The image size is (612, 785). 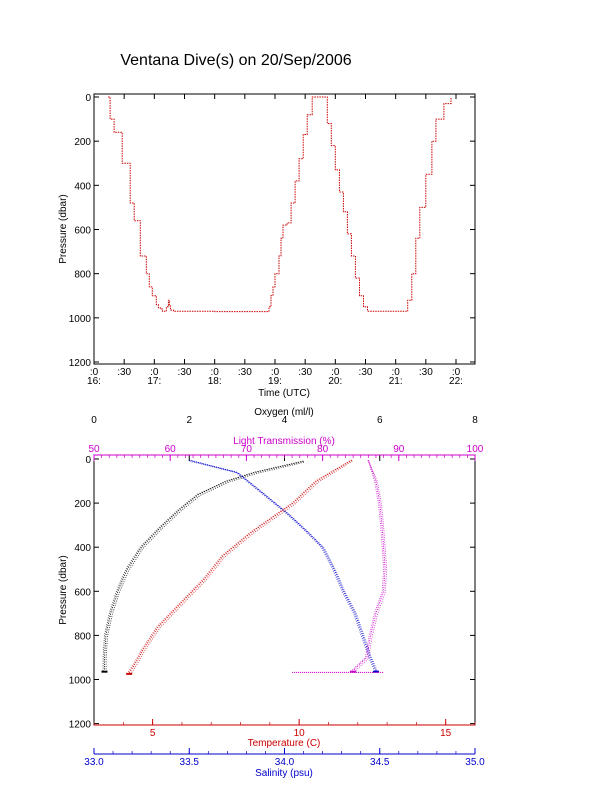 I want to click on oxygen-tick-label: 4, so click(x=285, y=420).